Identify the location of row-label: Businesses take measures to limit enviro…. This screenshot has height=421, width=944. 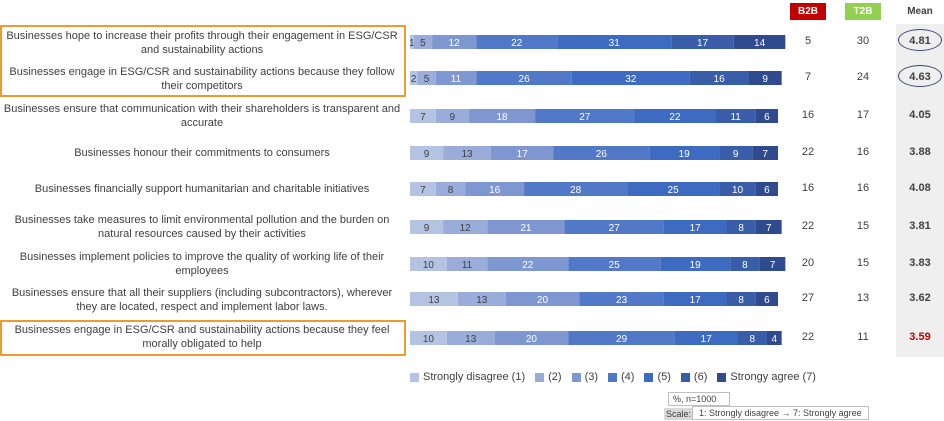
(202, 227).